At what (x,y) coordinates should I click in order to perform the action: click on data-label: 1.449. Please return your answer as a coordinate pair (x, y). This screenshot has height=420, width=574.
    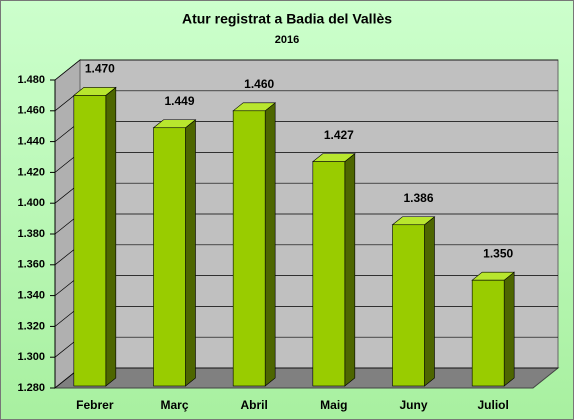
    Looking at the image, I should click on (179, 101).